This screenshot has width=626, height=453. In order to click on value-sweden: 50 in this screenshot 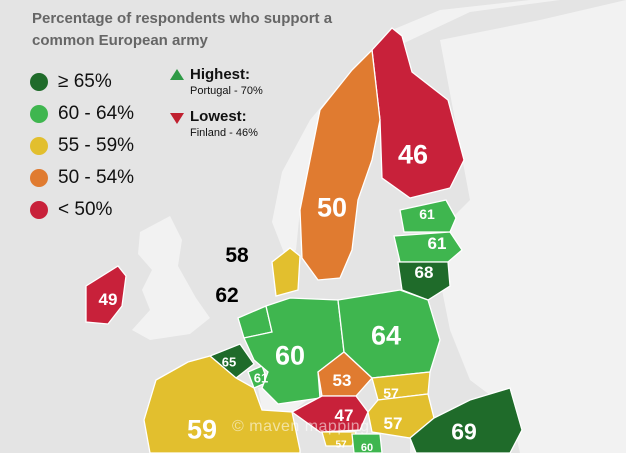, I will do `click(332, 207)`.